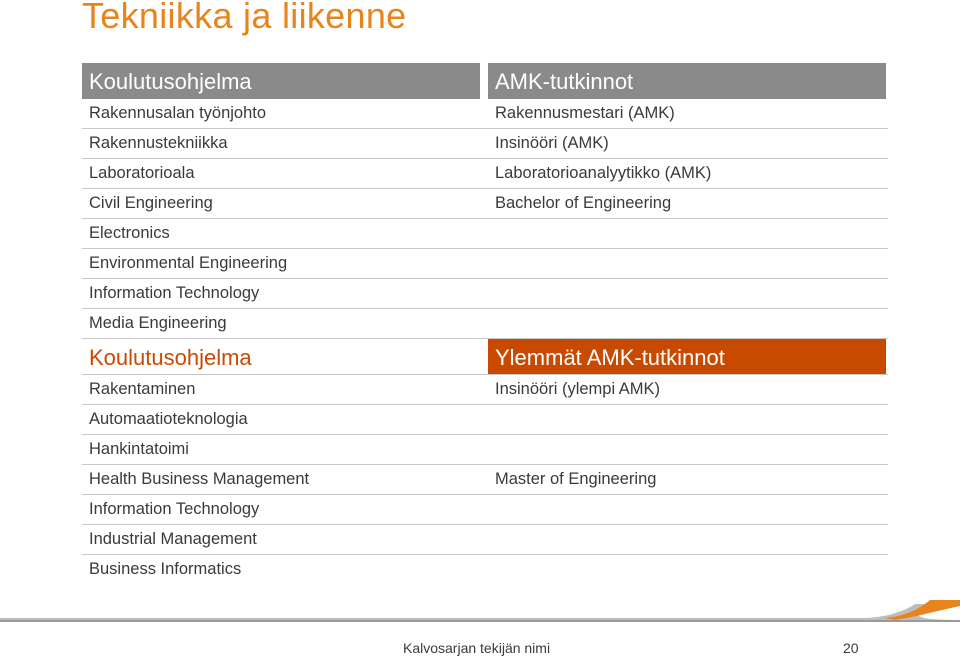 The image size is (960, 658). What do you see at coordinates (583, 203) in the screenshot?
I see `degree-cell: Bachelor of Engineering` at bounding box center [583, 203].